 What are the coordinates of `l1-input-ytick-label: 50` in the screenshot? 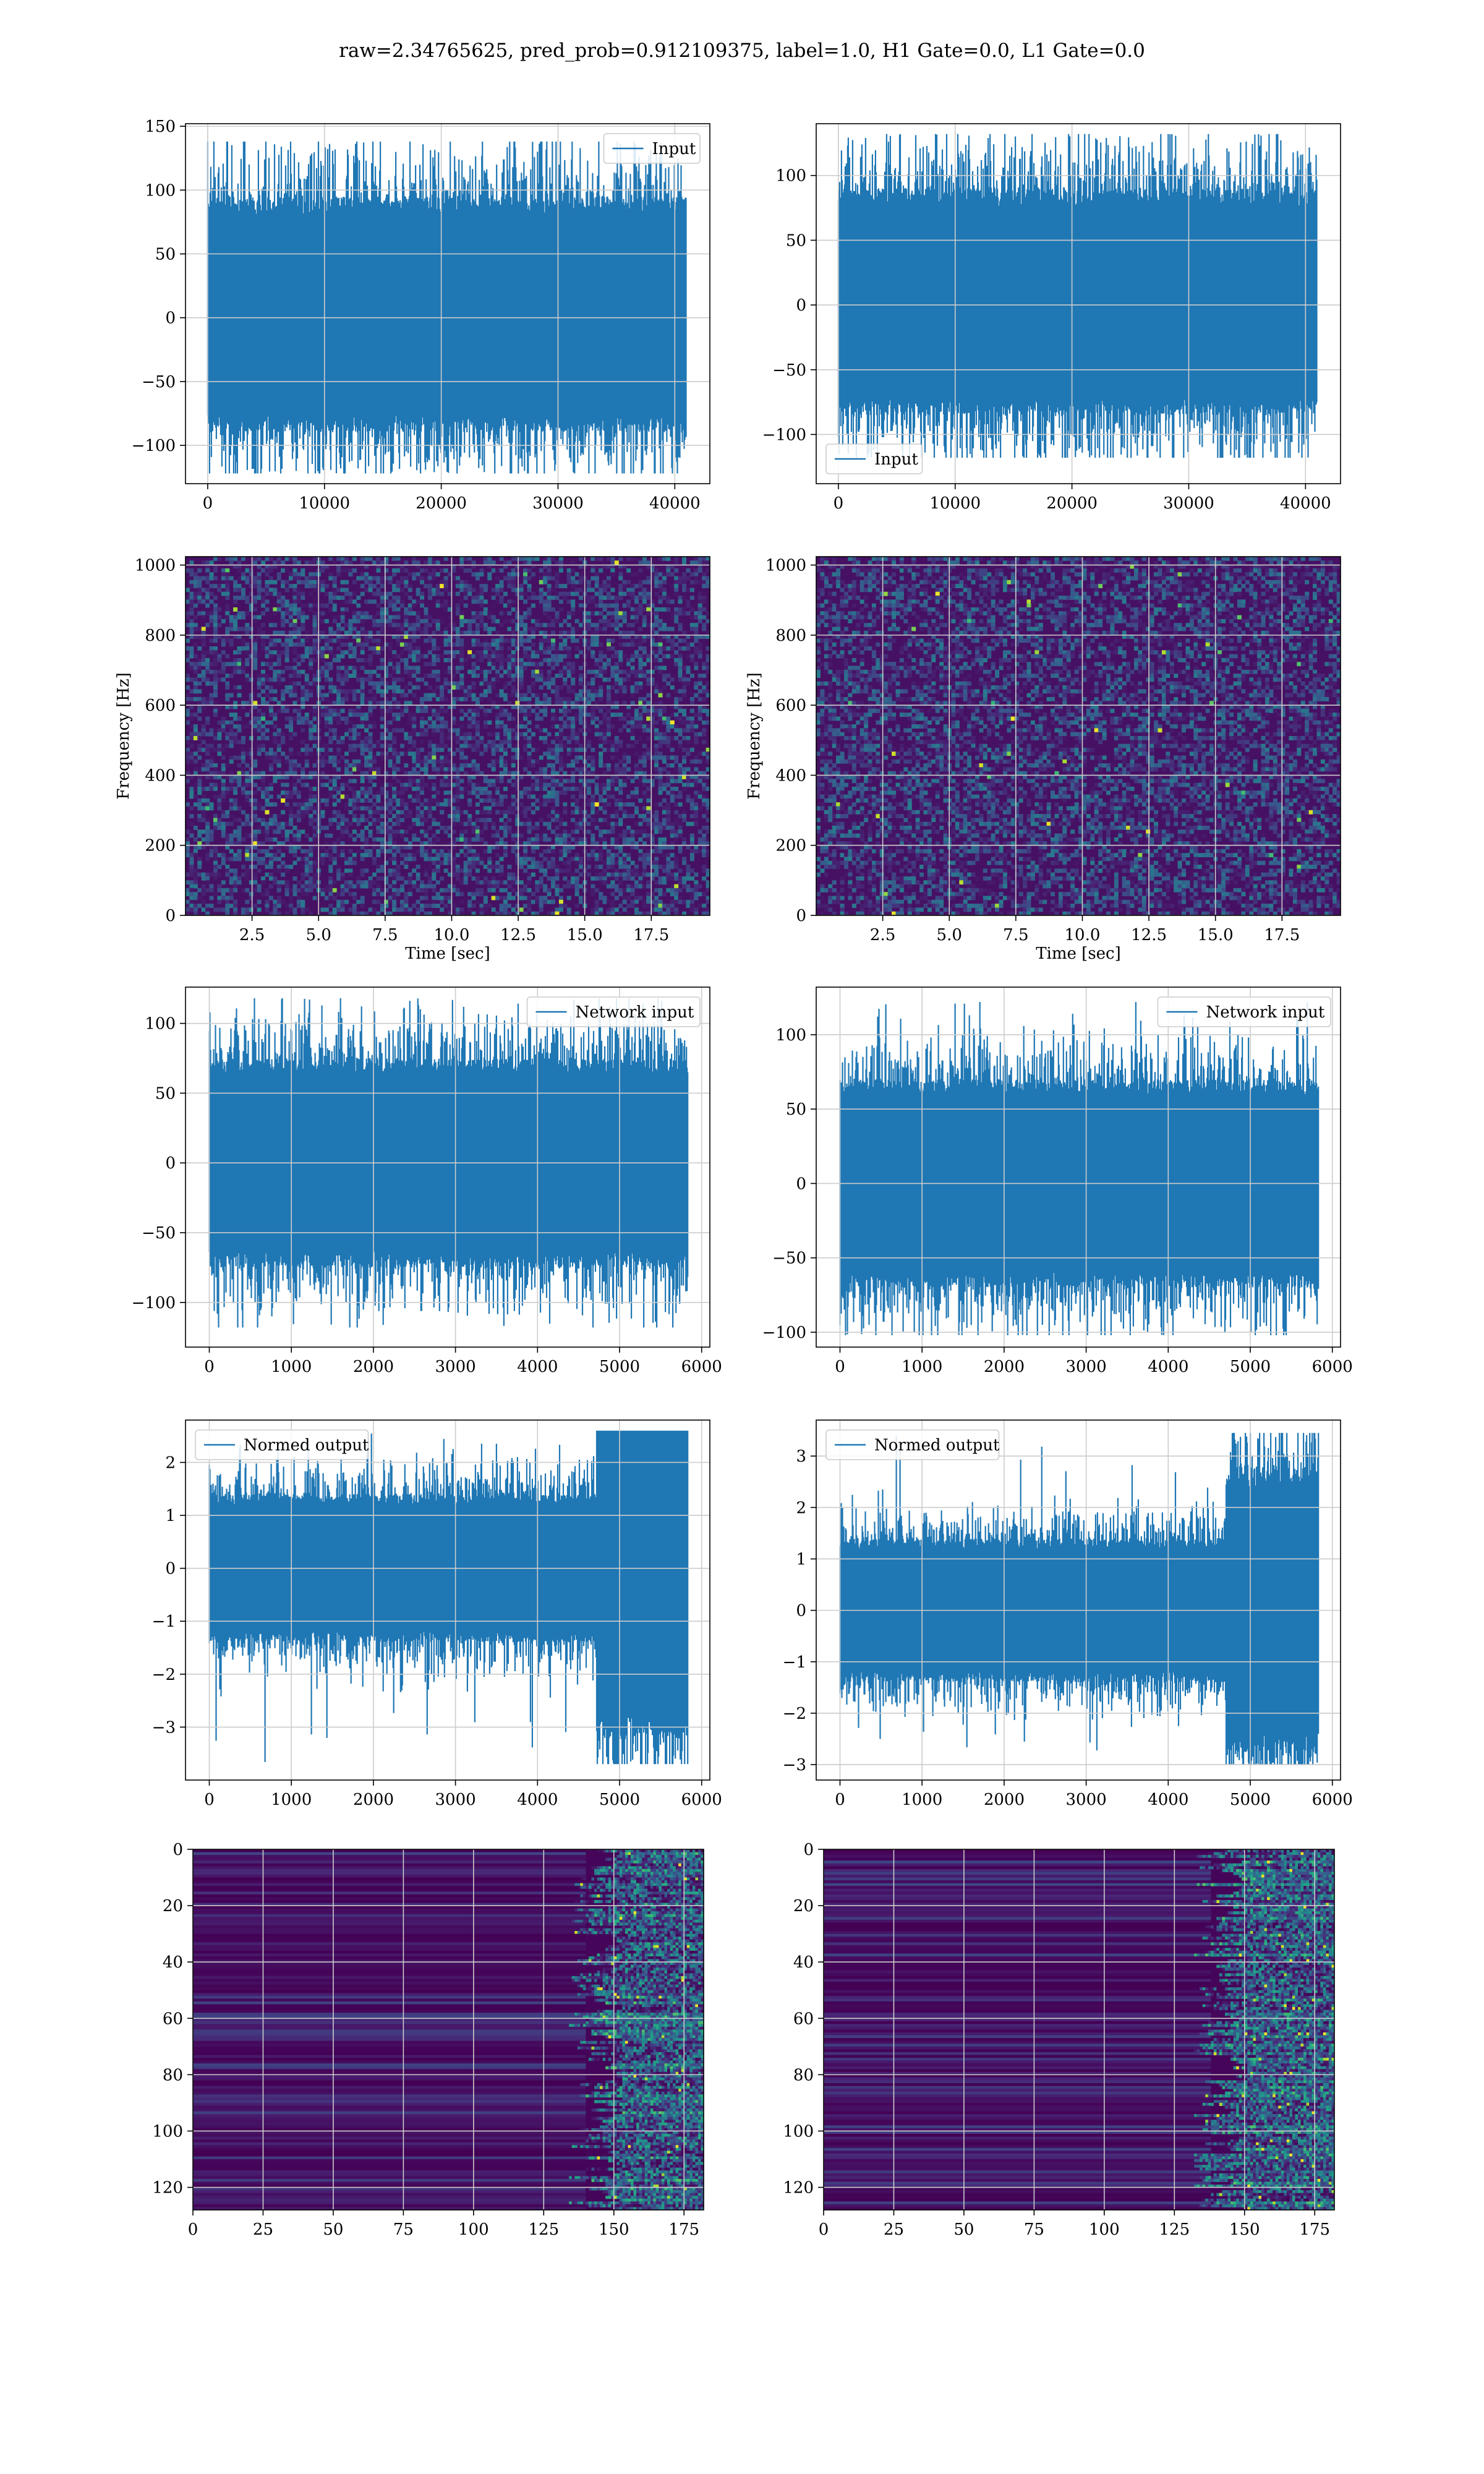 It's located at (796, 241).